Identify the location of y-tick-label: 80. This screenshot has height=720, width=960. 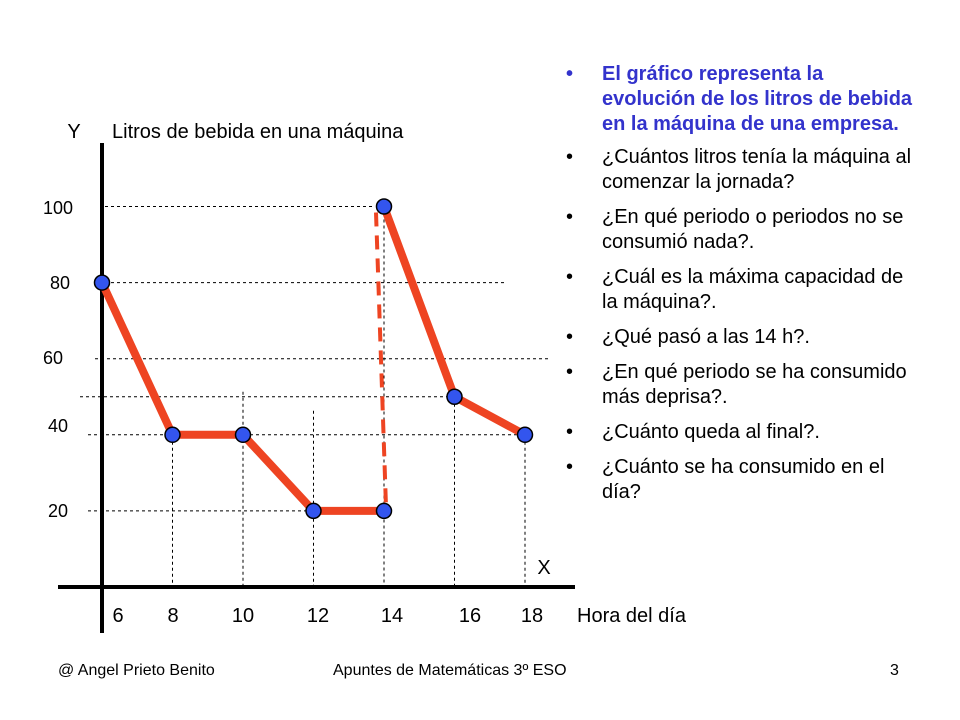
(60, 283).